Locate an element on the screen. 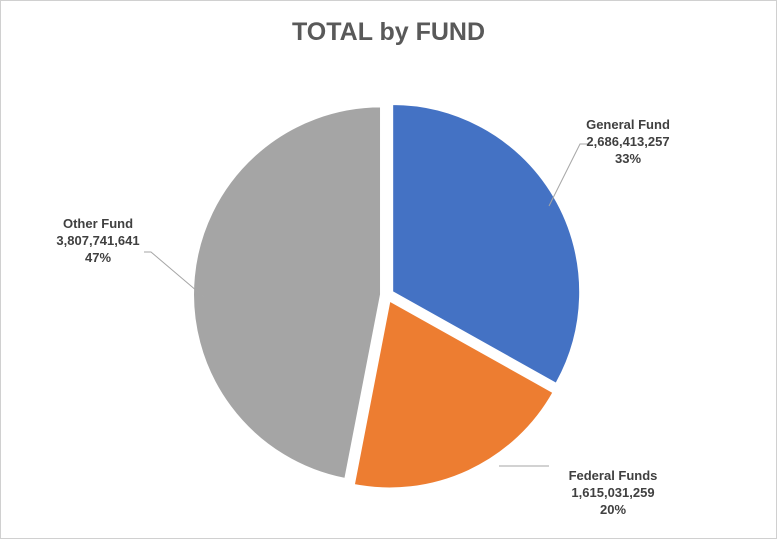  pie-slice-general-fund is located at coordinates (486, 244).